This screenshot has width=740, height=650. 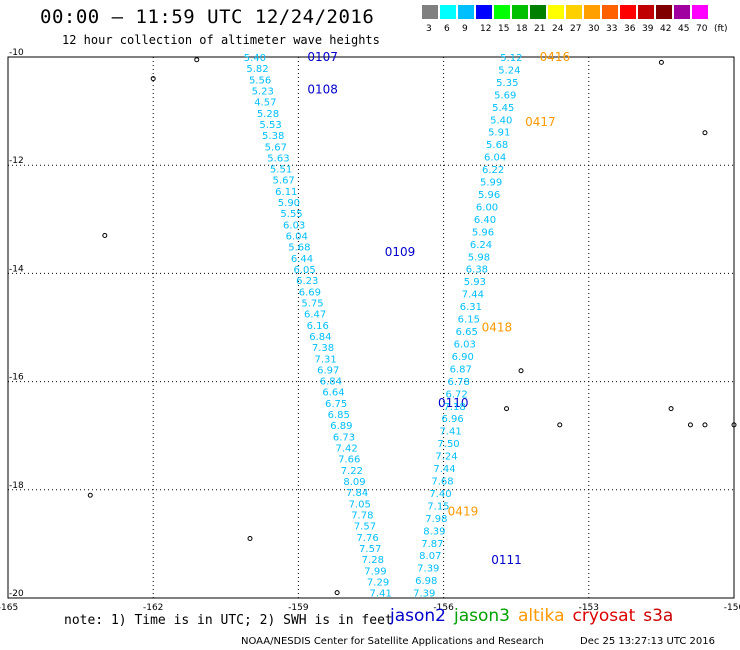 What do you see at coordinates (429, 29) in the screenshot?
I see `scale-label: 3` at bounding box center [429, 29].